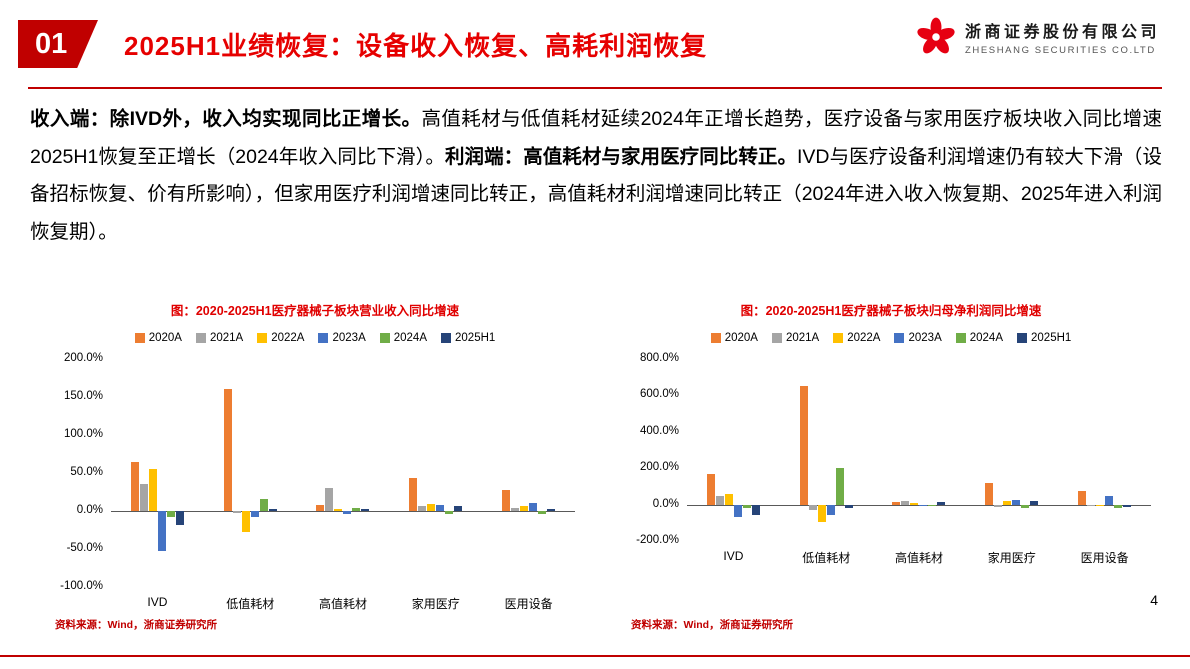 Image resolution: width=1190 pixels, height=669 pixels. Describe the element at coordinates (1127, 506) in the screenshot. I see `bar-2025H1-医用设备` at that location.